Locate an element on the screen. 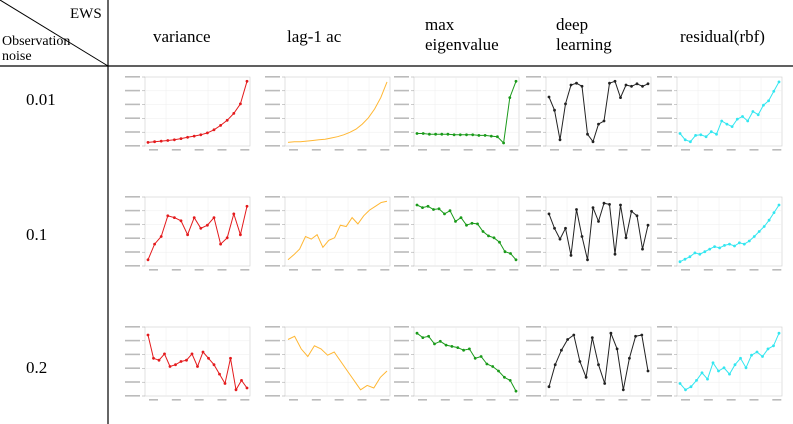 The height and width of the screenshot is (424, 793). chart-0.2-deep-learning is located at coordinates (589, 363).